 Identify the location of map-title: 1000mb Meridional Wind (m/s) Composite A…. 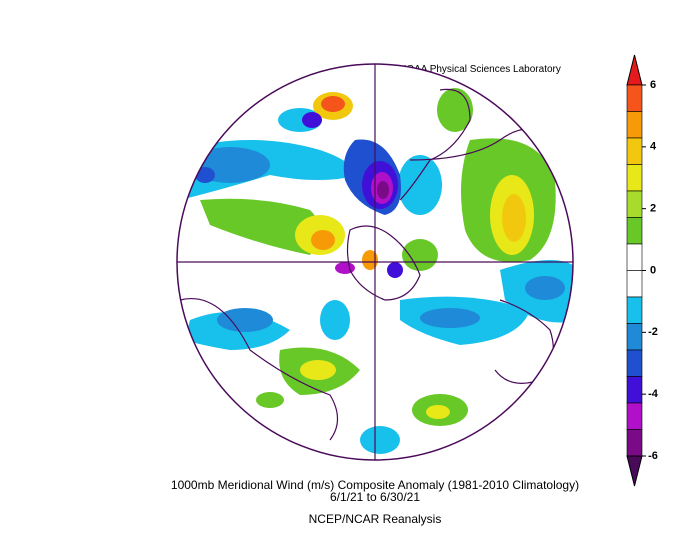
(375, 485).